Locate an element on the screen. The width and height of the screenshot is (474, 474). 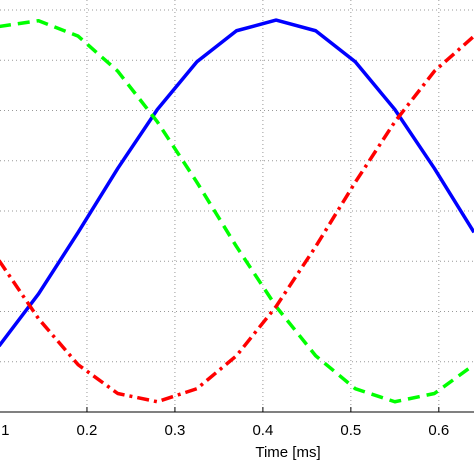
x-axis-label: Time [ms] is located at coordinates (287, 452).